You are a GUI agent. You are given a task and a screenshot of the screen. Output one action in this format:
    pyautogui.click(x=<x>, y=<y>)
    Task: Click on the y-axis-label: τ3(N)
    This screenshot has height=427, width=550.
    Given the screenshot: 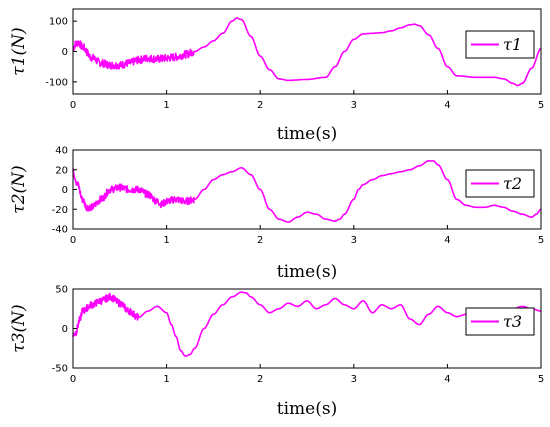 What is the action you would take?
    pyautogui.click(x=19, y=328)
    